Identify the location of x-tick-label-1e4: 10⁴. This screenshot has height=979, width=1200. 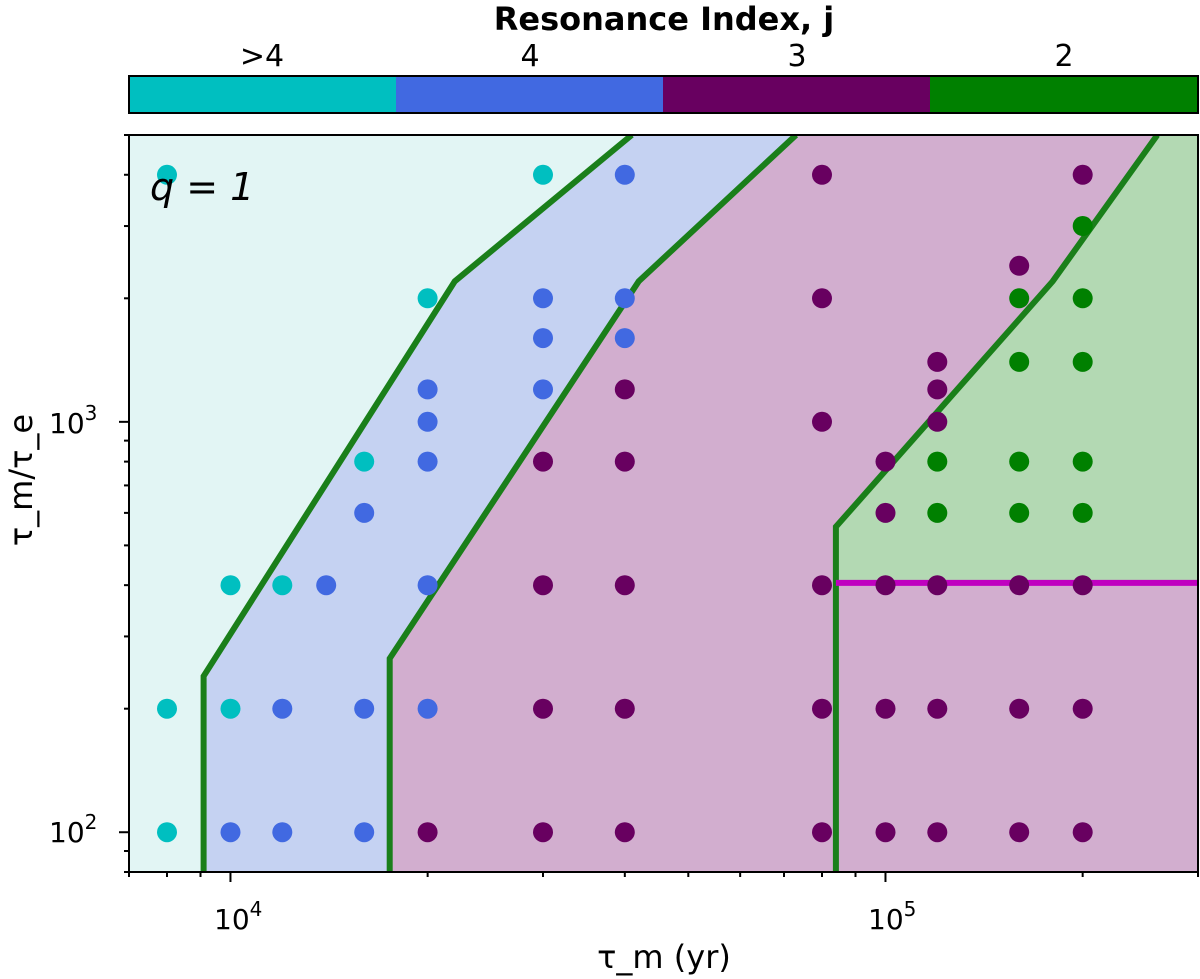
(238, 916).